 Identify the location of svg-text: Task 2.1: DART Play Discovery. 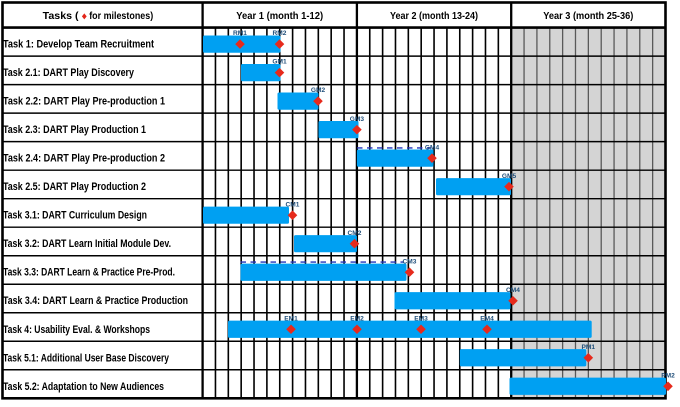
(69, 73).